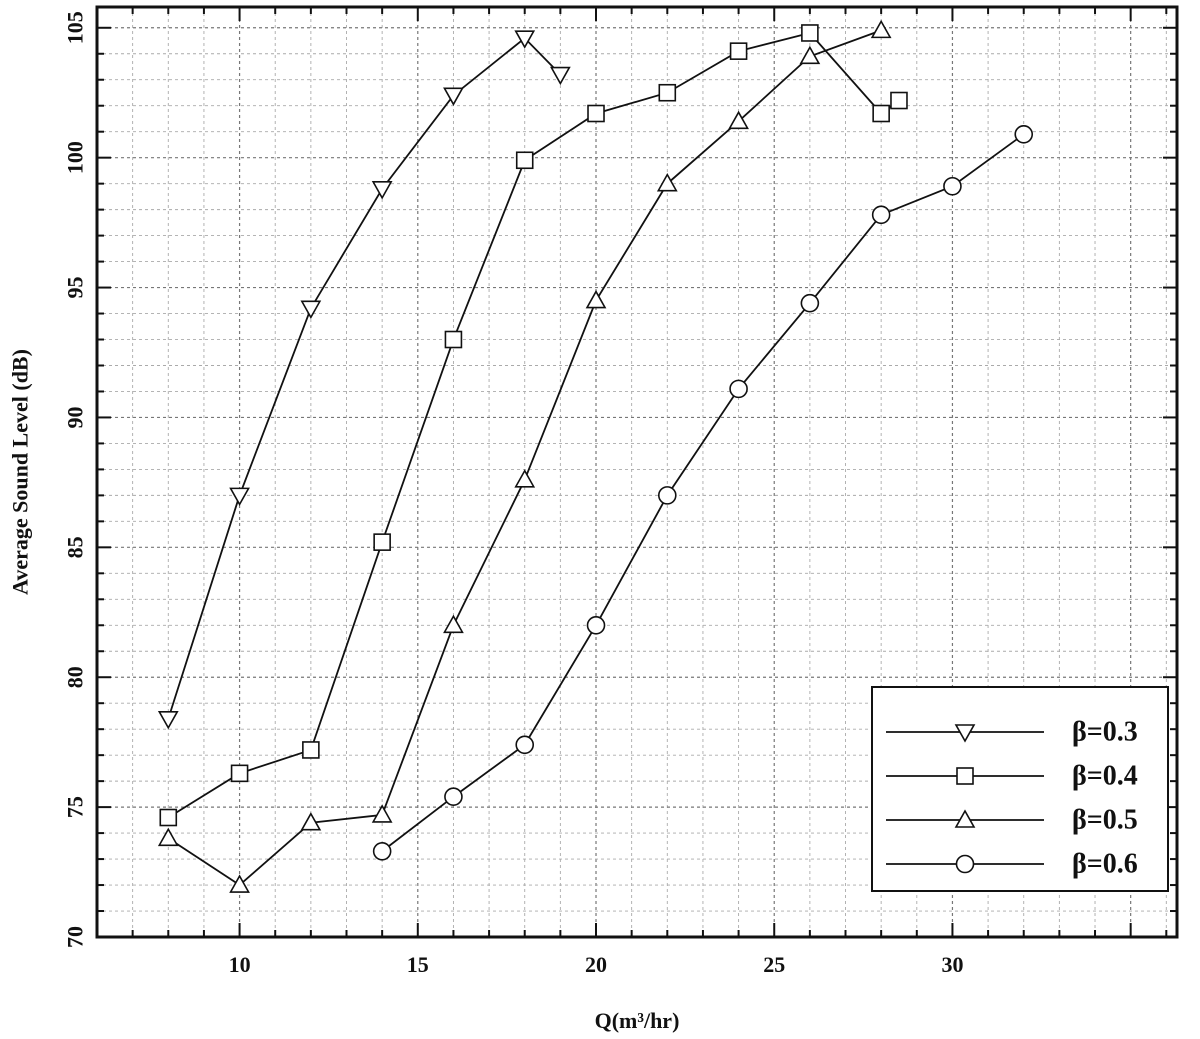  What do you see at coordinates (240, 964) in the screenshot?
I see `x-tick-label: 10` at bounding box center [240, 964].